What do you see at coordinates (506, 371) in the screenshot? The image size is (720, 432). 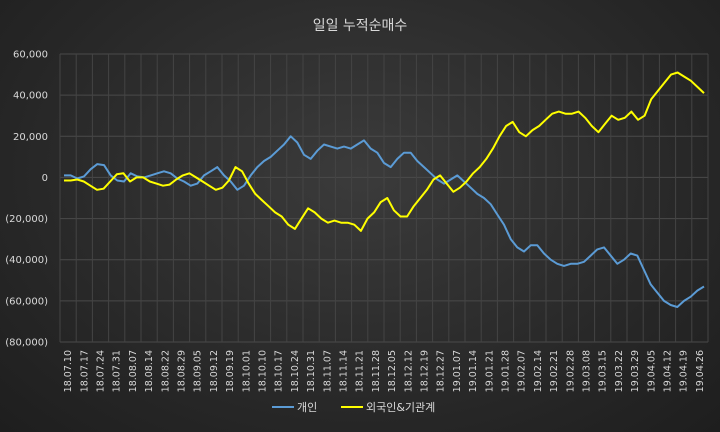 I see `x-tick-label: 19.01.28` at bounding box center [506, 371].